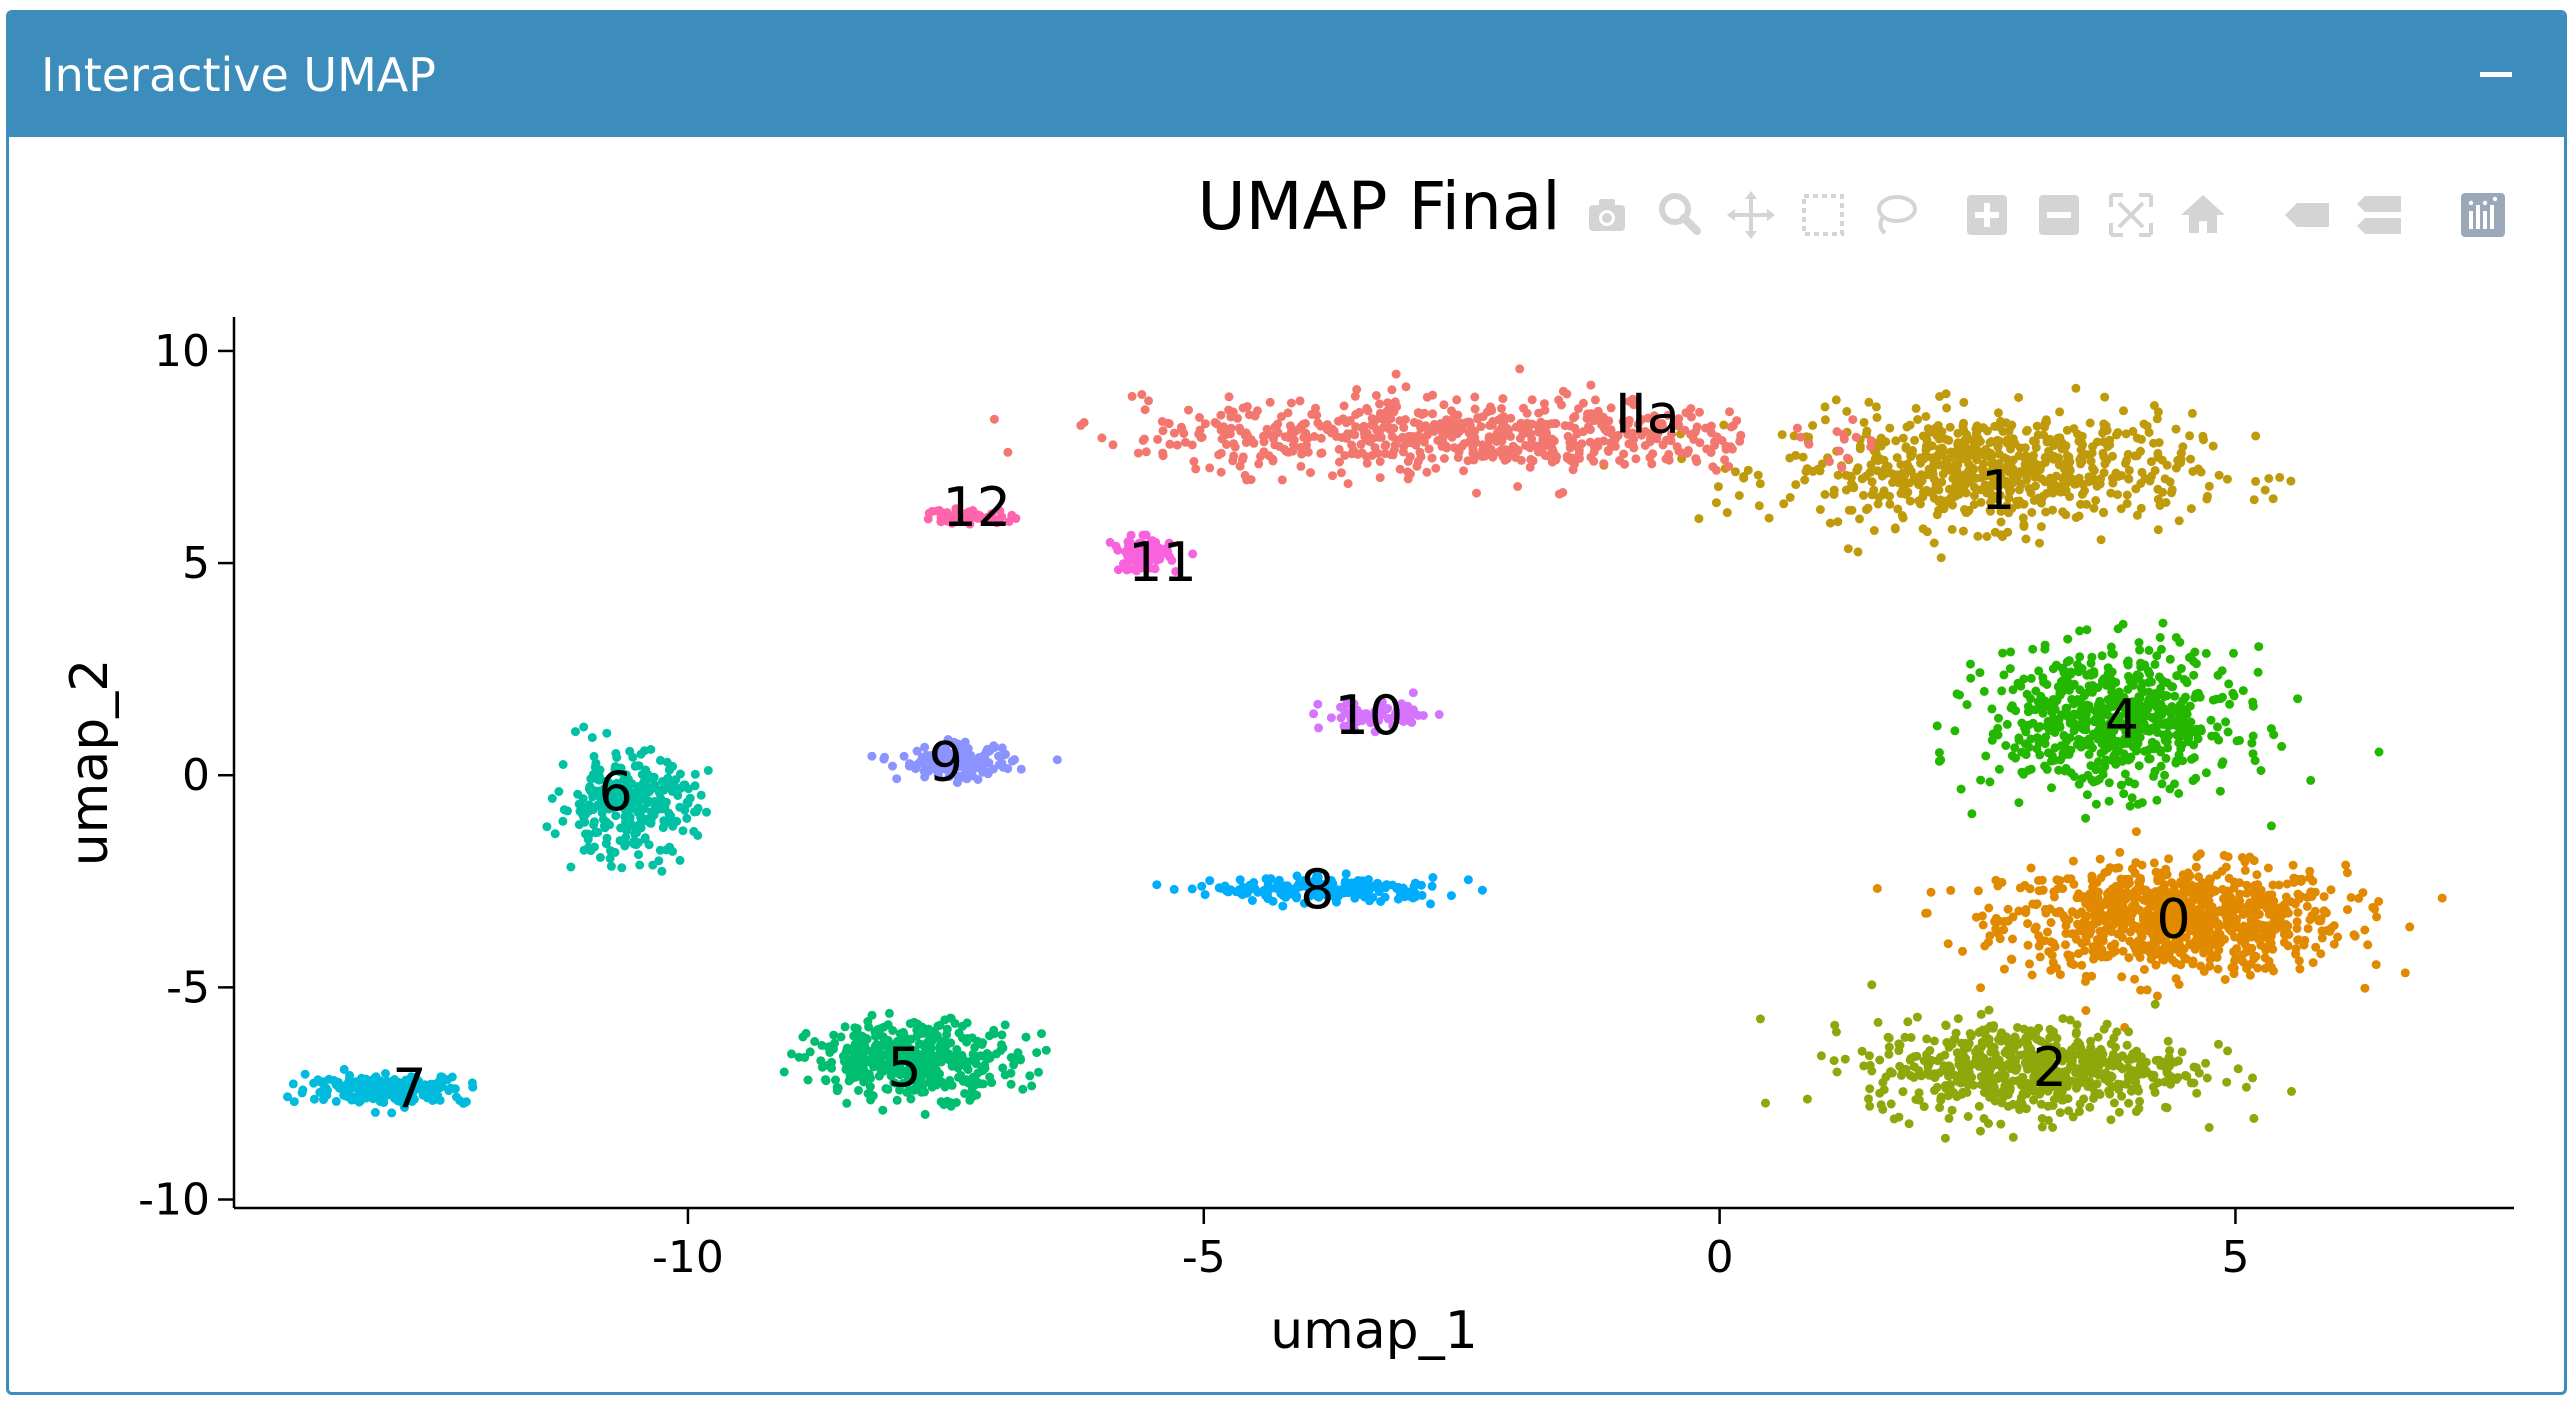  I want to click on cluster-2-points, so click(2025, 1061).